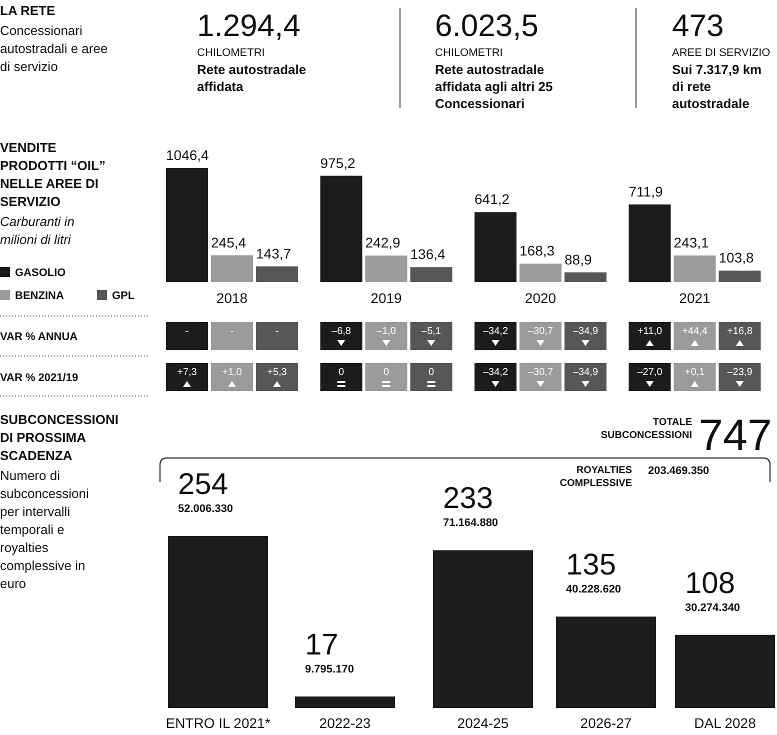 The width and height of the screenshot is (777, 735). What do you see at coordinates (232, 298) in the screenshot?
I see `x-tick-label: 2018` at bounding box center [232, 298].